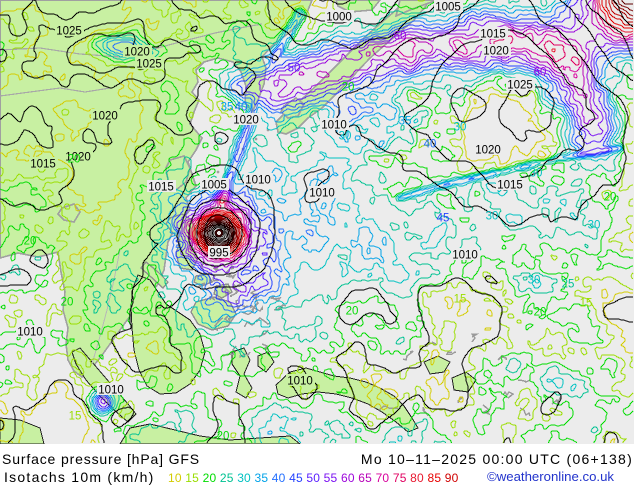 This screenshot has width=634, height=490. I want to click on svg-text: 50, so click(294, 69).